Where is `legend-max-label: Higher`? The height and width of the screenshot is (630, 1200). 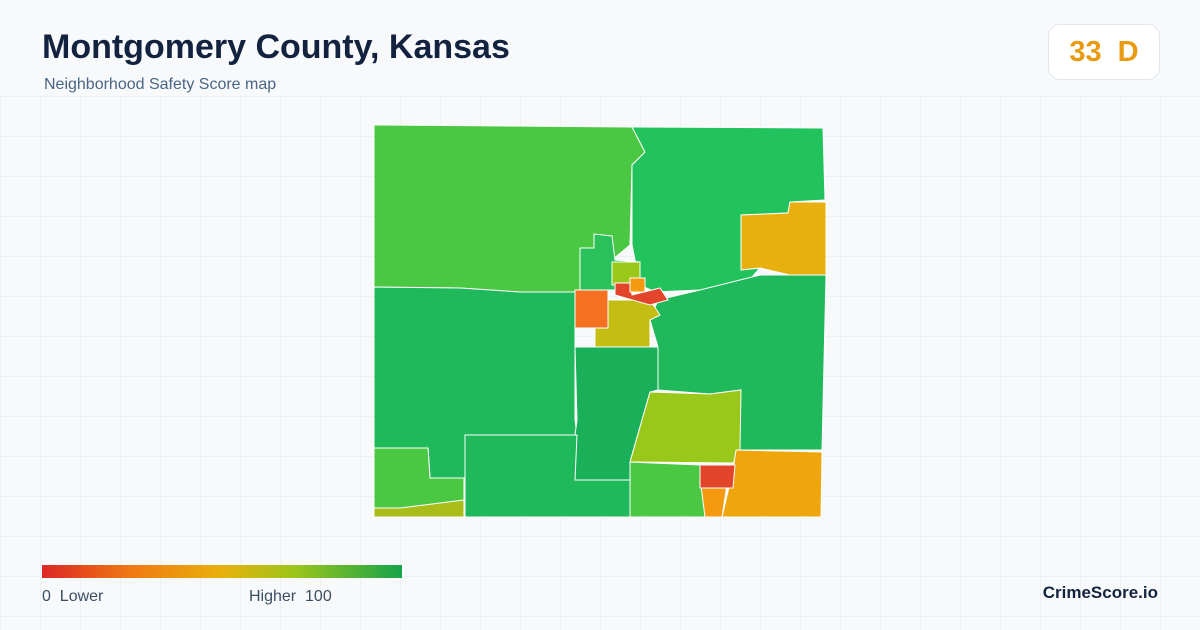 legend-max-label: Higher is located at coordinates (273, 596).